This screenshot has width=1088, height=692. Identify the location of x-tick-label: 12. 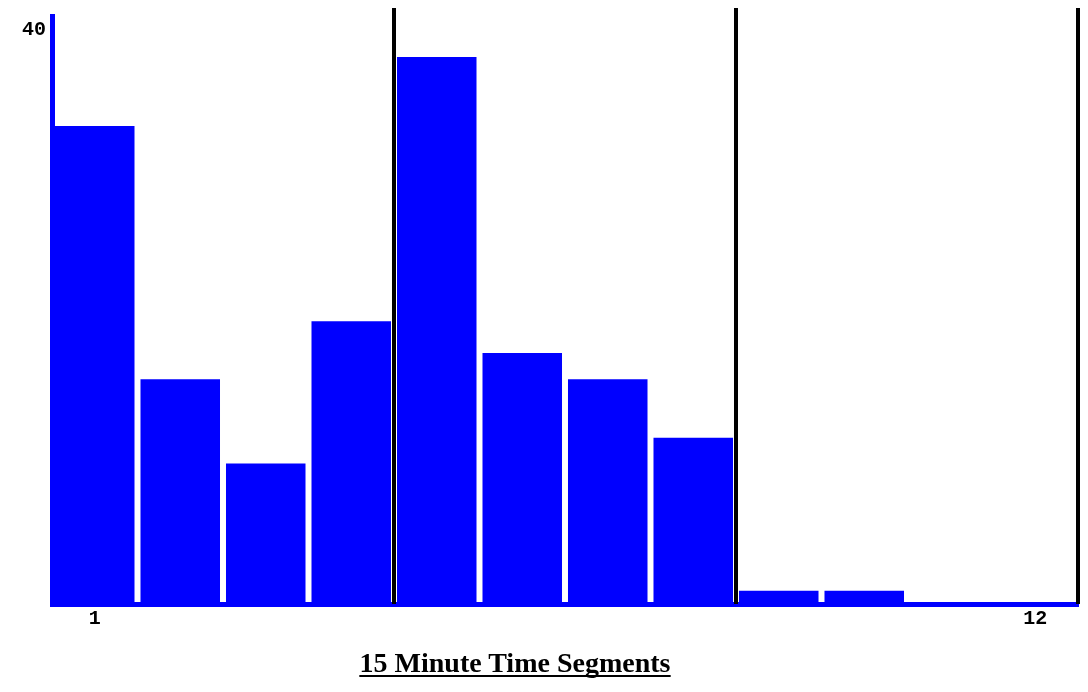
(1035, 619).